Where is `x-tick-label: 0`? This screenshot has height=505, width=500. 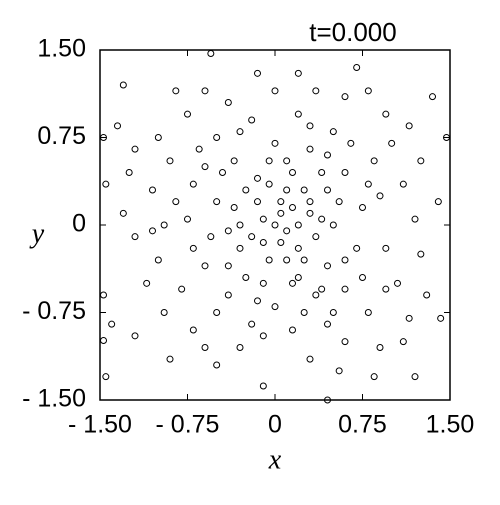
x-tick-label: 0 is located at coordinates (275, 425).